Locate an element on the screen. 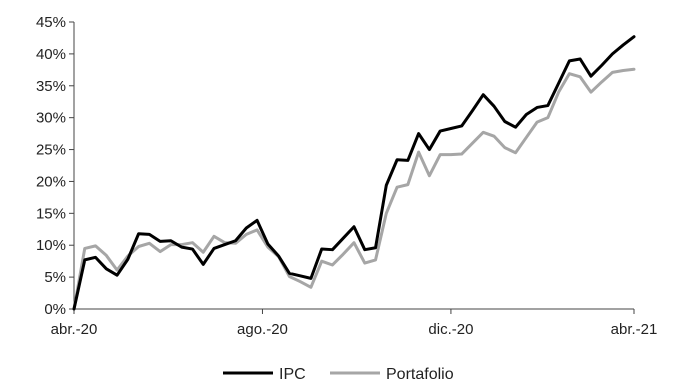  y-tick-label: 25% is located at coordinates (51, 150).